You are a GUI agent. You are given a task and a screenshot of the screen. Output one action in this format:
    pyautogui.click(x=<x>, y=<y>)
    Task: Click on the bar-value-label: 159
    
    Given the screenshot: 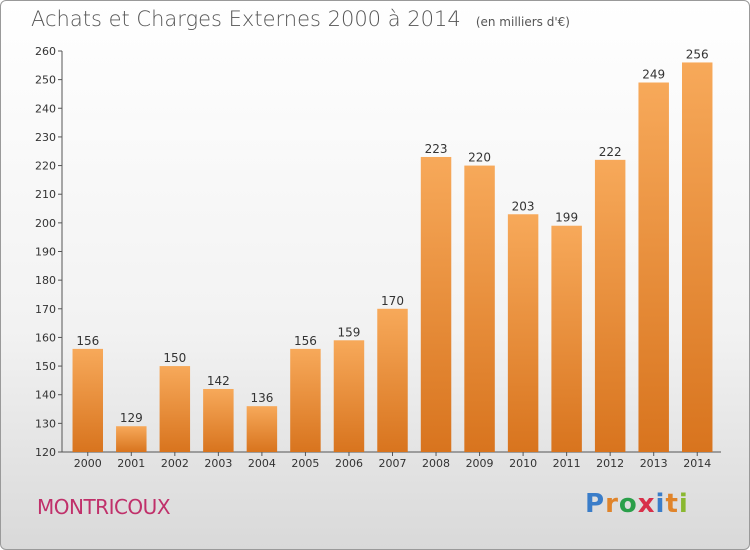 What is the action you would take?
    pyautogui.click(x=349, y=332)
    